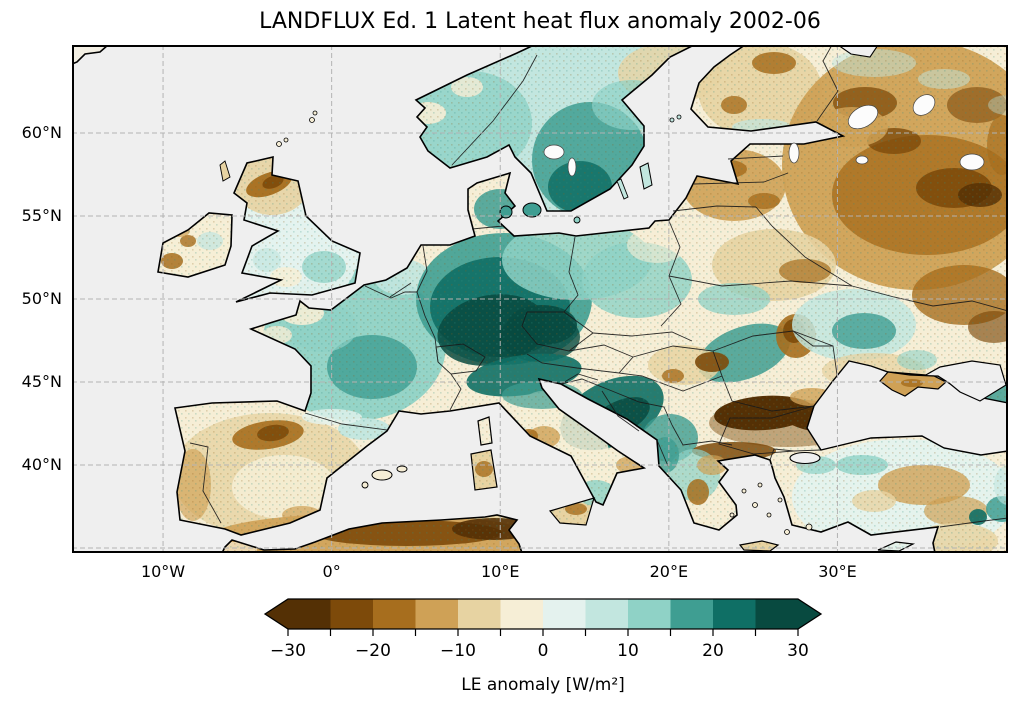 Image resolution: width=1022 pixels, height=718 pixels. What do you see at coordinates (331, 571) in the screenshot?
I see `x-tick-label: 0°` at bounding box center [331, 571].